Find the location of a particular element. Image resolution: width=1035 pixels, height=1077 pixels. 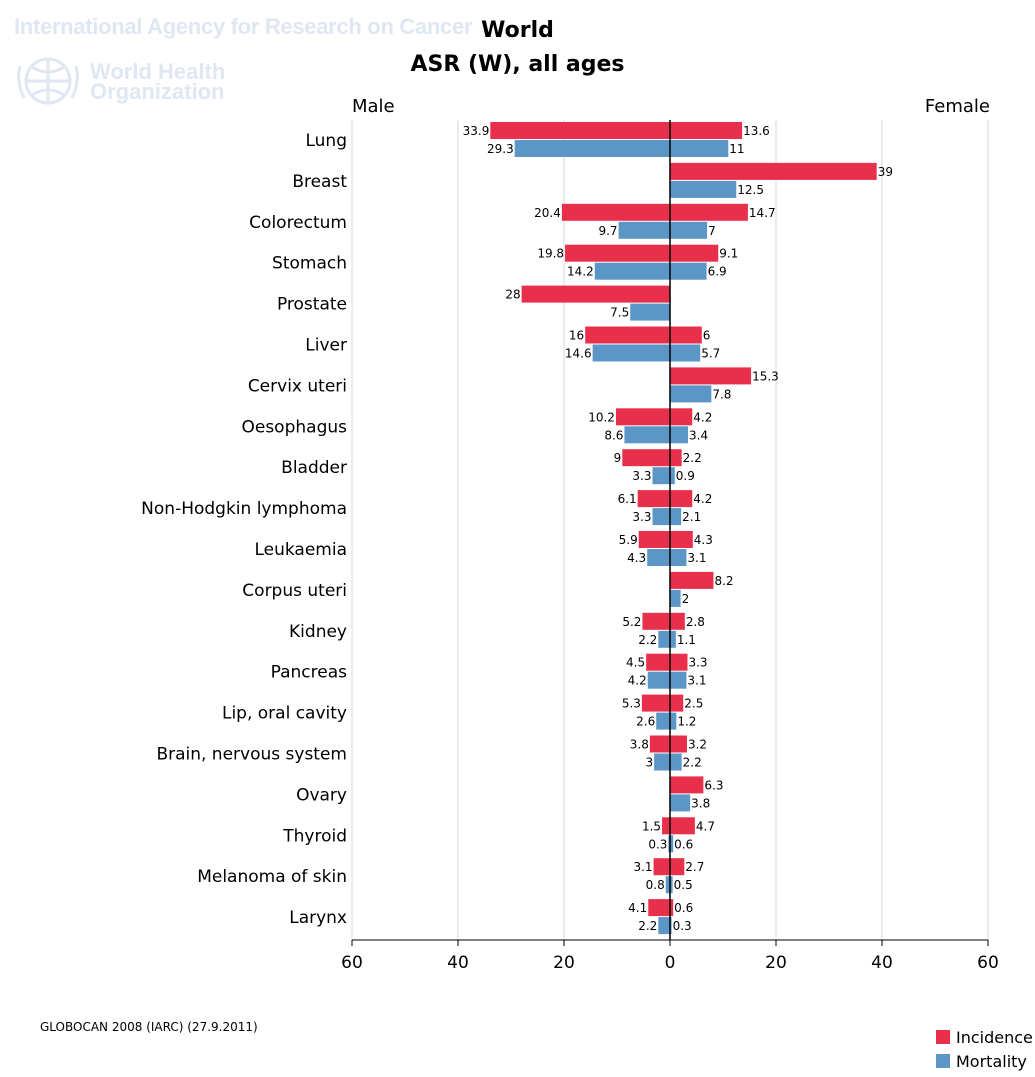

bar-male-incidence-non-hodgkin-lymphoma is located at coordinates (653, 499).